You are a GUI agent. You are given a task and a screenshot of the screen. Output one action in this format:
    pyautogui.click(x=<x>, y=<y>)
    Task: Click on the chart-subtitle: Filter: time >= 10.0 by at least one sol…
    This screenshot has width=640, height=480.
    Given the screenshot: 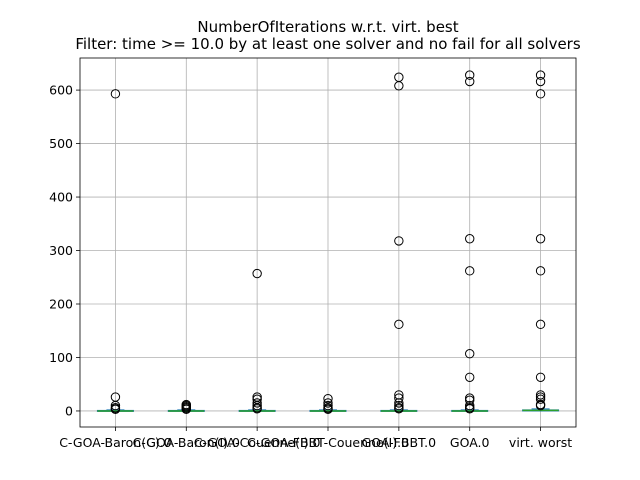 What is the action you would take?
    pyautogui.click(x=328, y=44)
    